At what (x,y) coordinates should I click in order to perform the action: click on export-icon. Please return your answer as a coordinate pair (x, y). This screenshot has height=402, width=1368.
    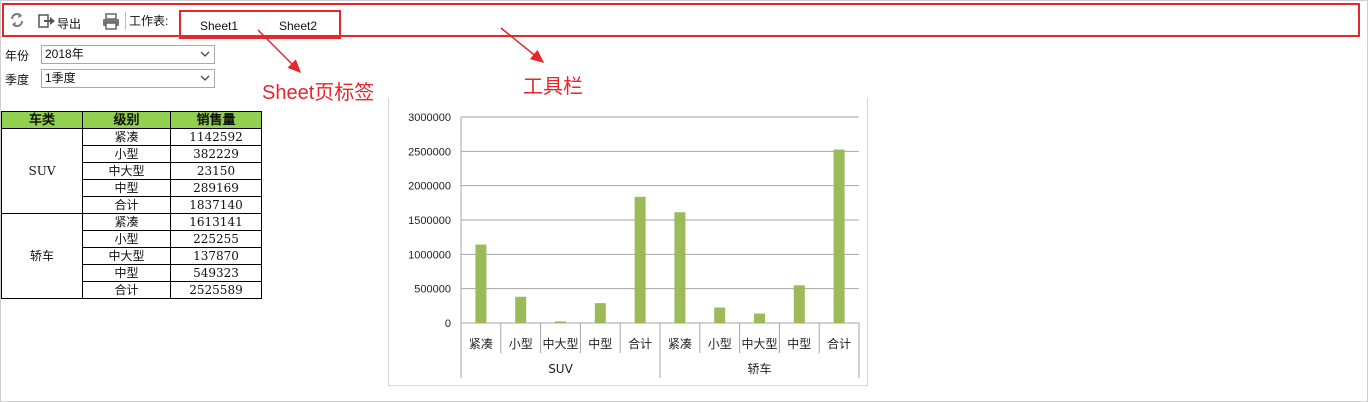
    Looking at the image, I should click on (47, 23).